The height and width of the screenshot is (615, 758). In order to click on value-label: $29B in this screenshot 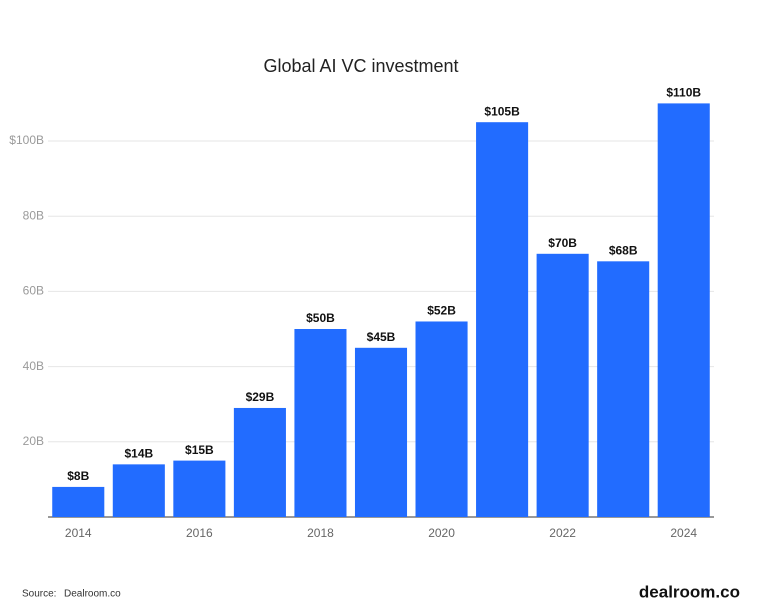, I will do `click(260, 397)`.